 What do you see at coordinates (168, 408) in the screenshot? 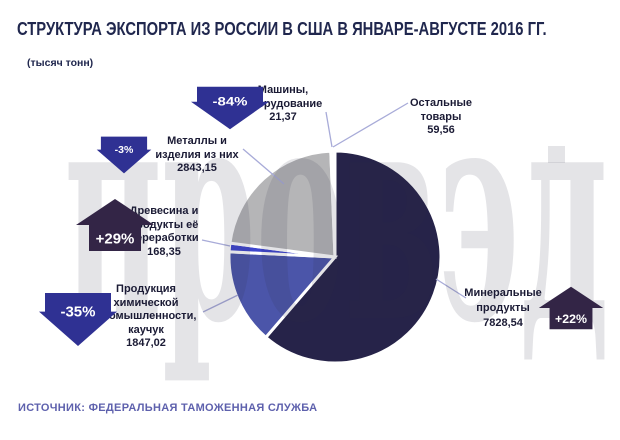
I see `source-note: ИСТОЧНИК: ФЕДЕРАЛЬНАЯ ТАМОЖЕННАЯ СЛУЖБА` at bounding box center [168, 408].